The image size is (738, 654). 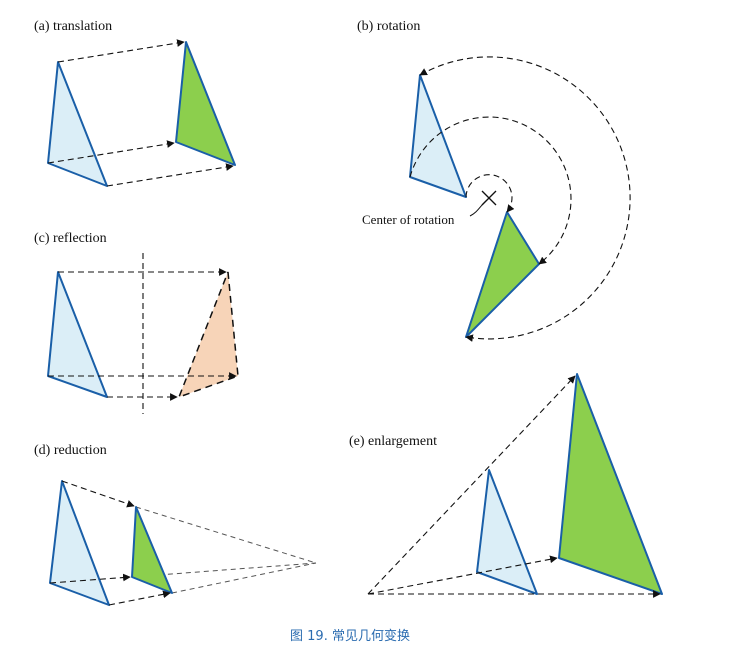 What do you see at coordinates (388, 26) in the screenshot?
I see `panel-label-rotation: (b) rotation` at bounding box center [388, 26].